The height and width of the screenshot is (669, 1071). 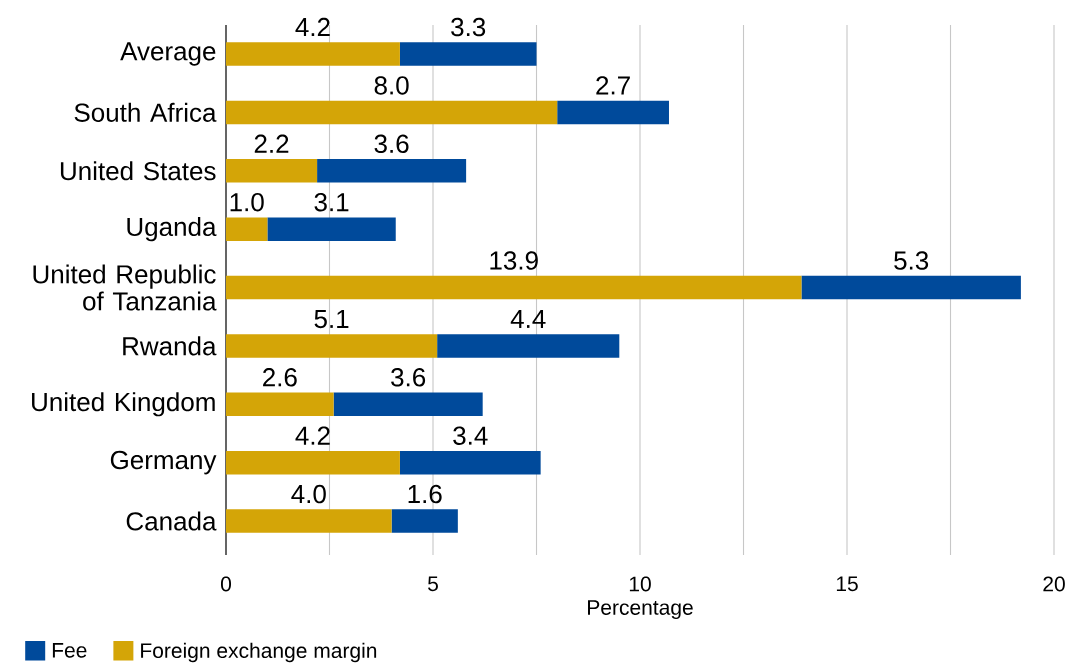 I want to click on legend-label: Foreign exchange margin, so click(x=259, y=652).